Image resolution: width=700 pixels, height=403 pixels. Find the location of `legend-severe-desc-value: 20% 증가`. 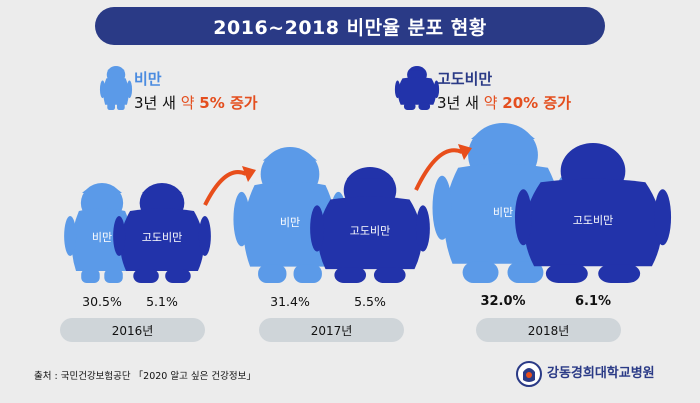

legend-severe-desc-value: 20% 증가 is located at coordinates (536, 103).